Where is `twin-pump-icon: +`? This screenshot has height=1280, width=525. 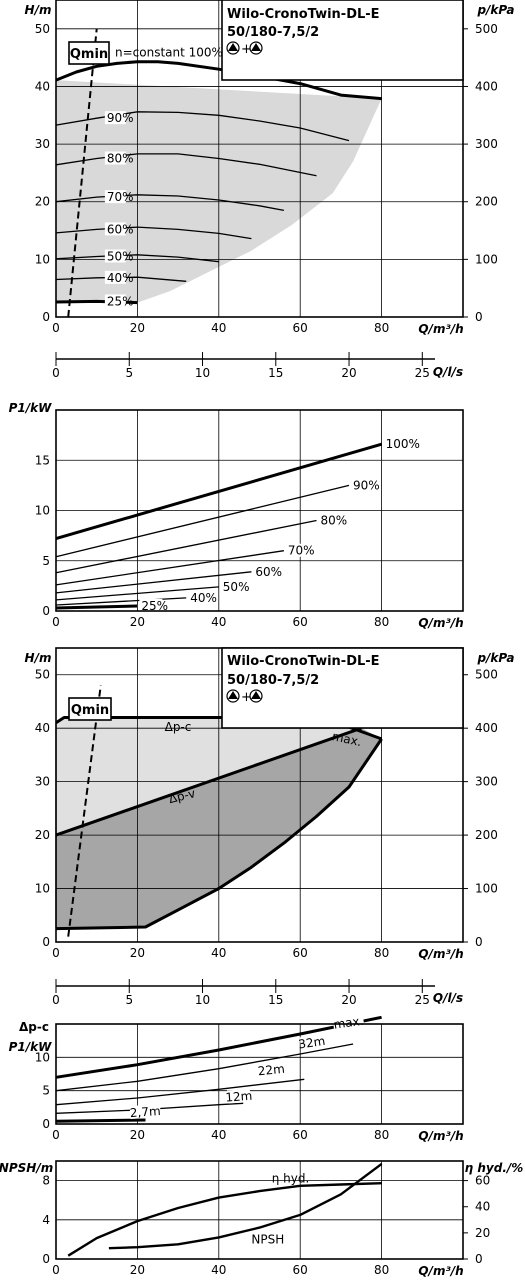 twin-pump-icon: + is located at coordinates (244, 49).